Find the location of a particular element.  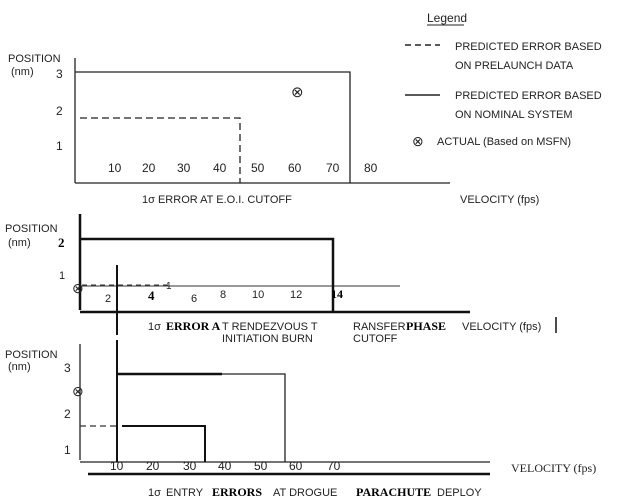

p1-xtick-70: 70 is located at coordinates (333, 168).